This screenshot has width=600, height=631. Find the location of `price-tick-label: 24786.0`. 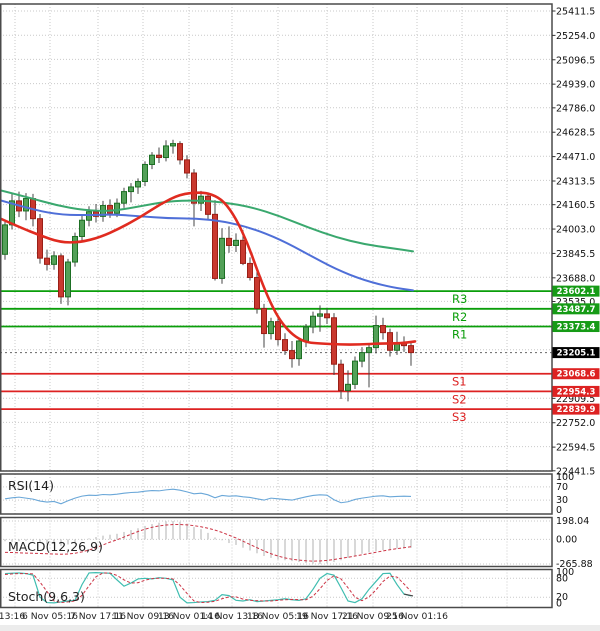

price-tick-label: 24786.0 is located at coordinates (575, 108).